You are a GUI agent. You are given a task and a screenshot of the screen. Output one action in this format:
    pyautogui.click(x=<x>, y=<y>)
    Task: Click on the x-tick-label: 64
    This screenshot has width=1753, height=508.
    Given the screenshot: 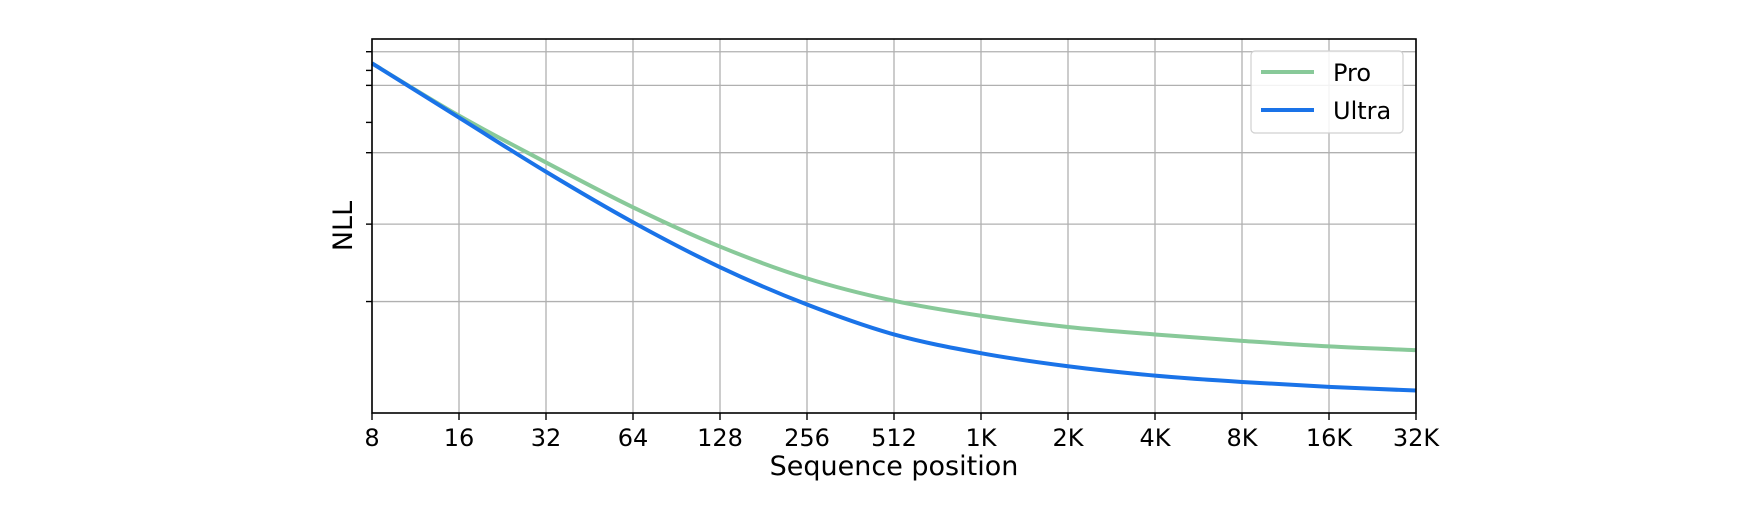 What is the action you would take?
    pyautogui.click(x=633, y=438)
    